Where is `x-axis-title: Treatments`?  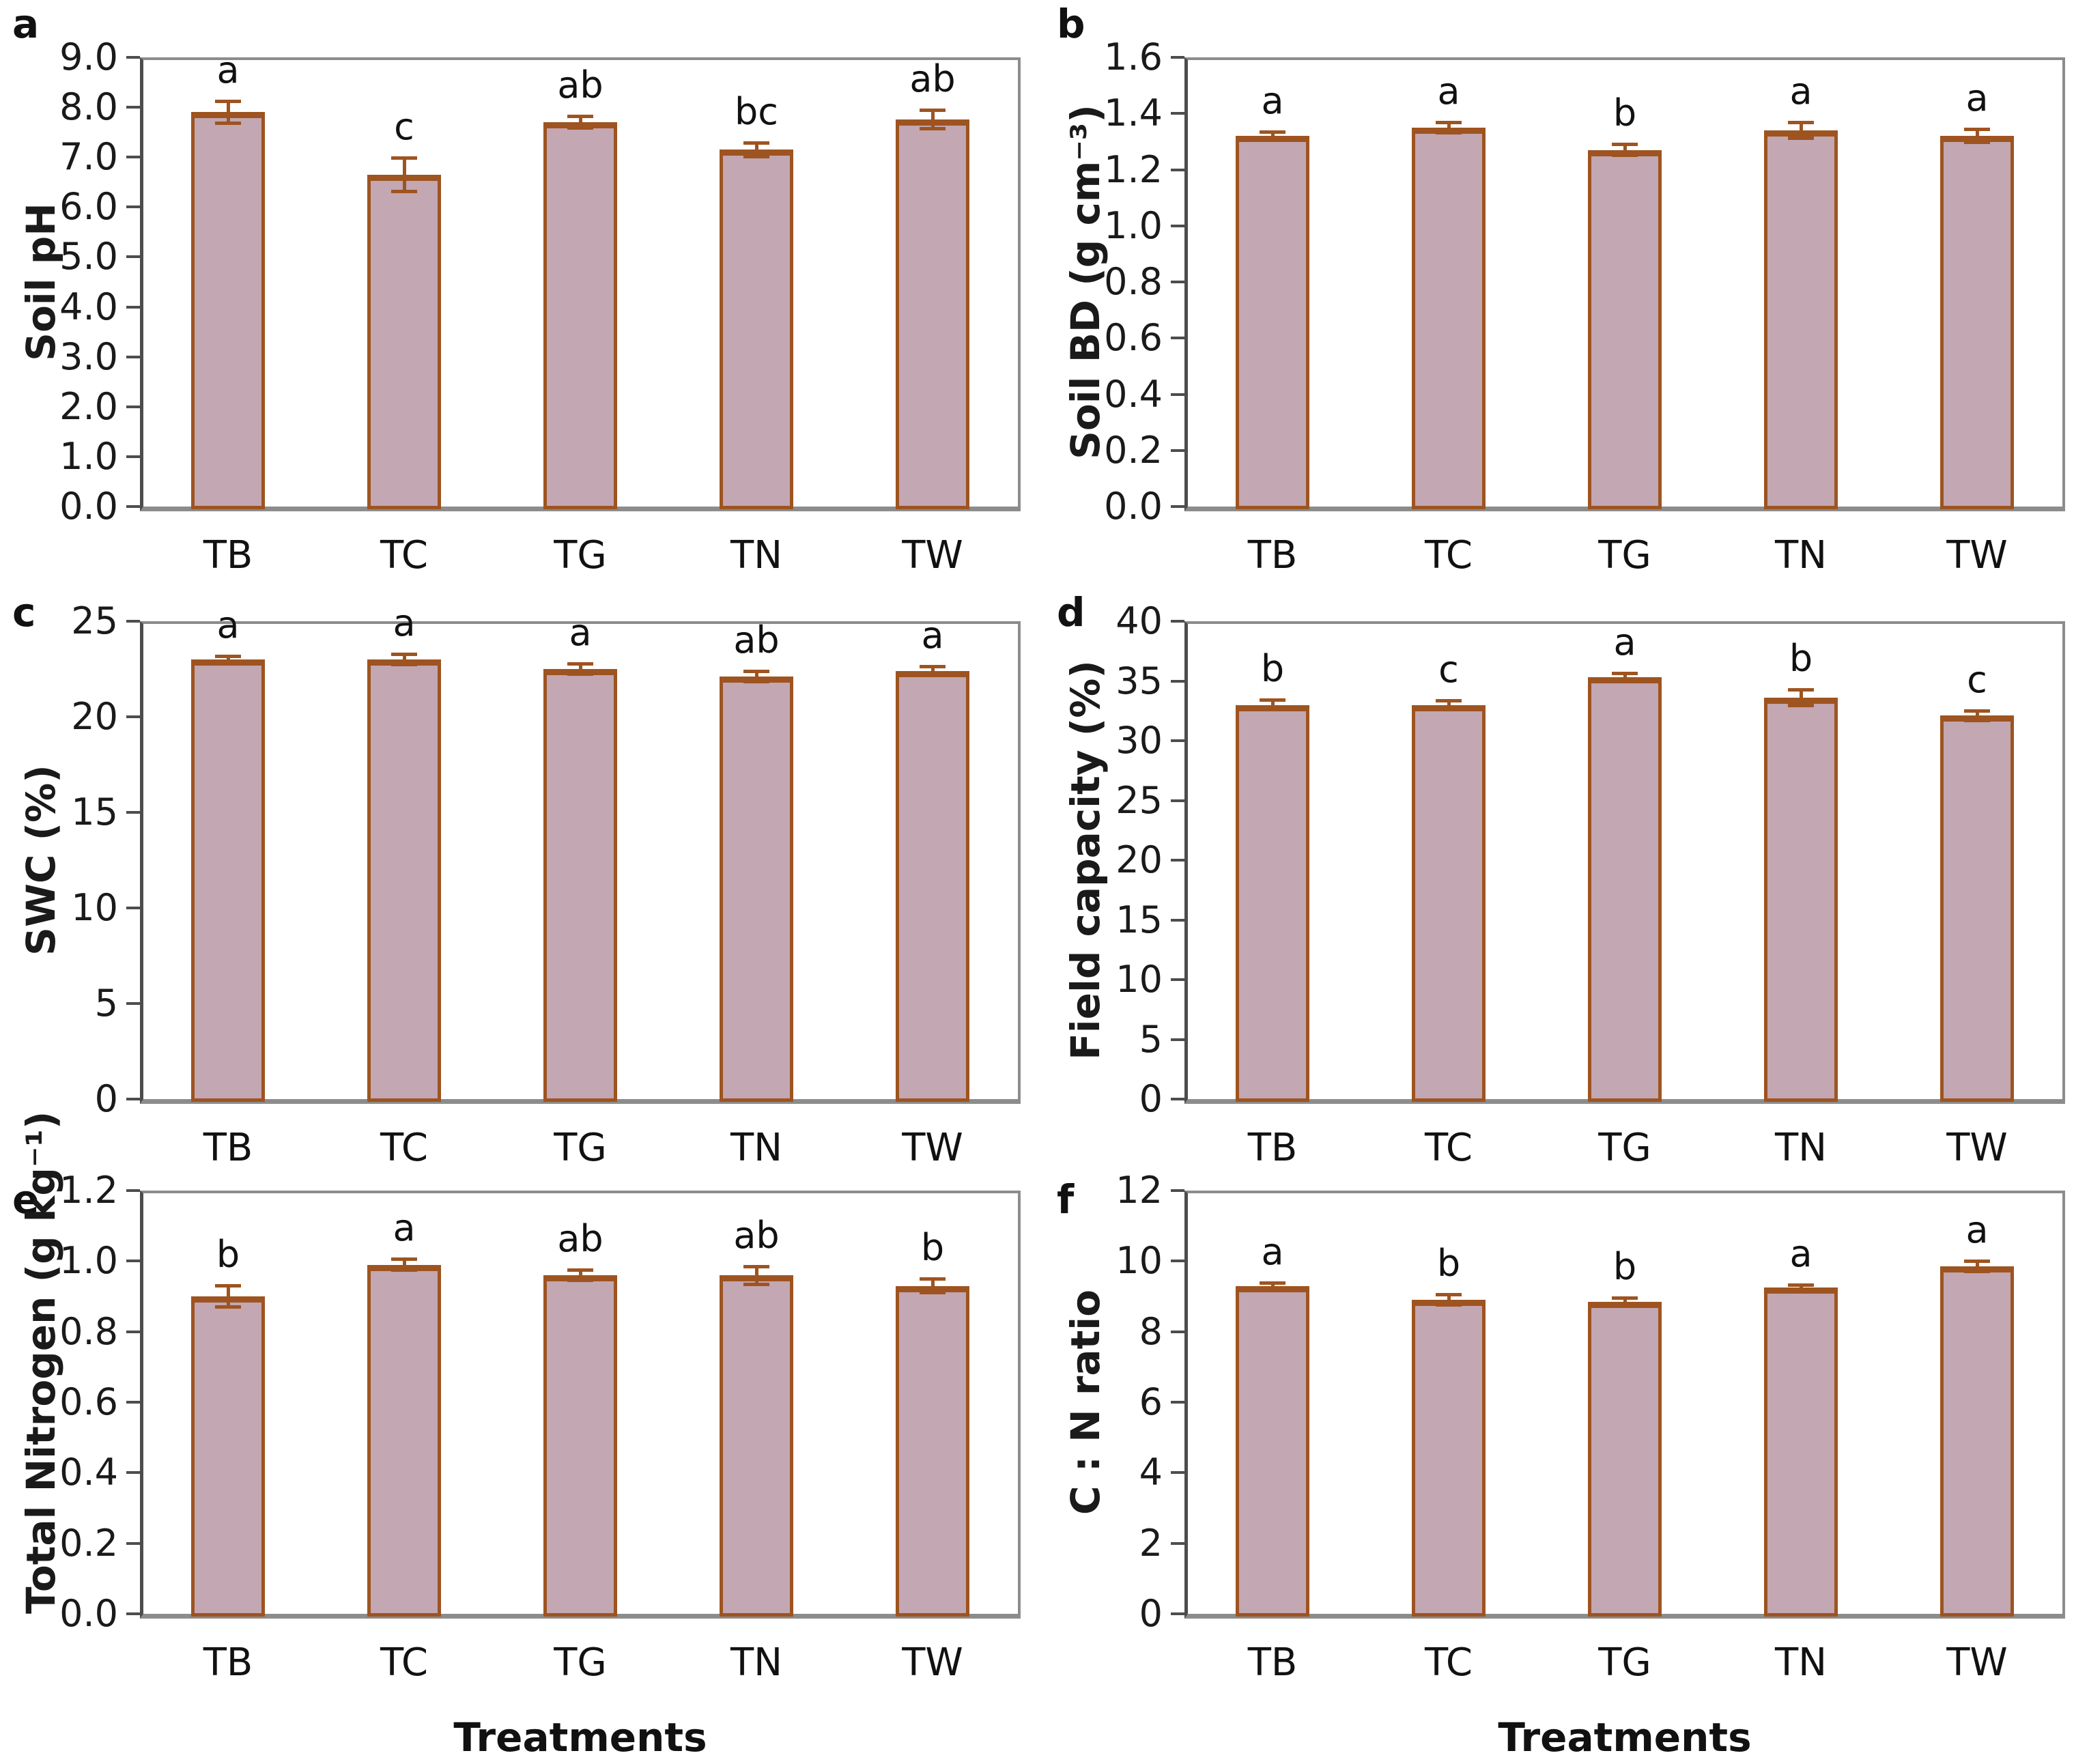 x-axis-title: Treatments is located at coordinates (580, 1737).